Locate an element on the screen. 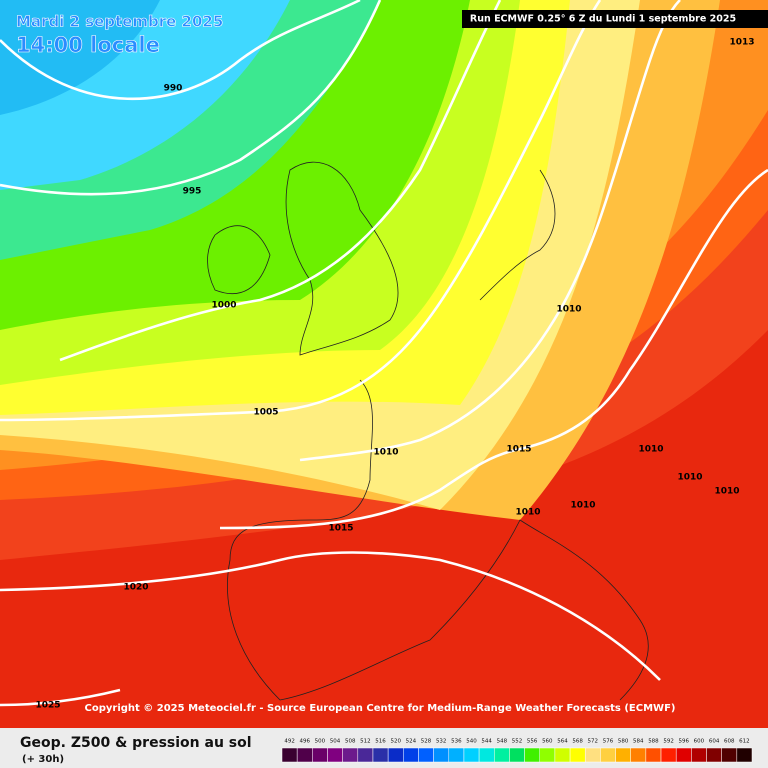  footer-subtitle: (+ 30h) is located at coordinates (43, 759).